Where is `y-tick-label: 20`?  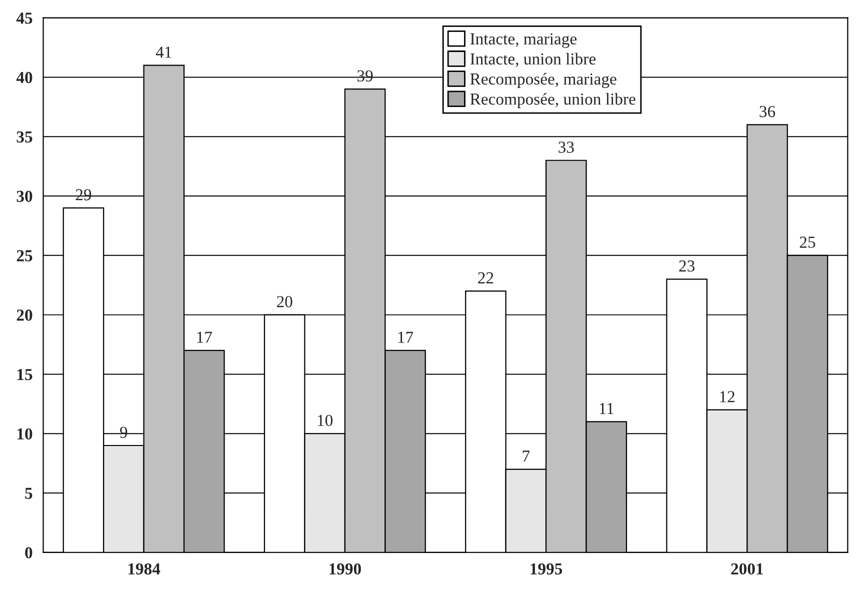
y-tick-label: 20 is located at coordinates (24, 315).